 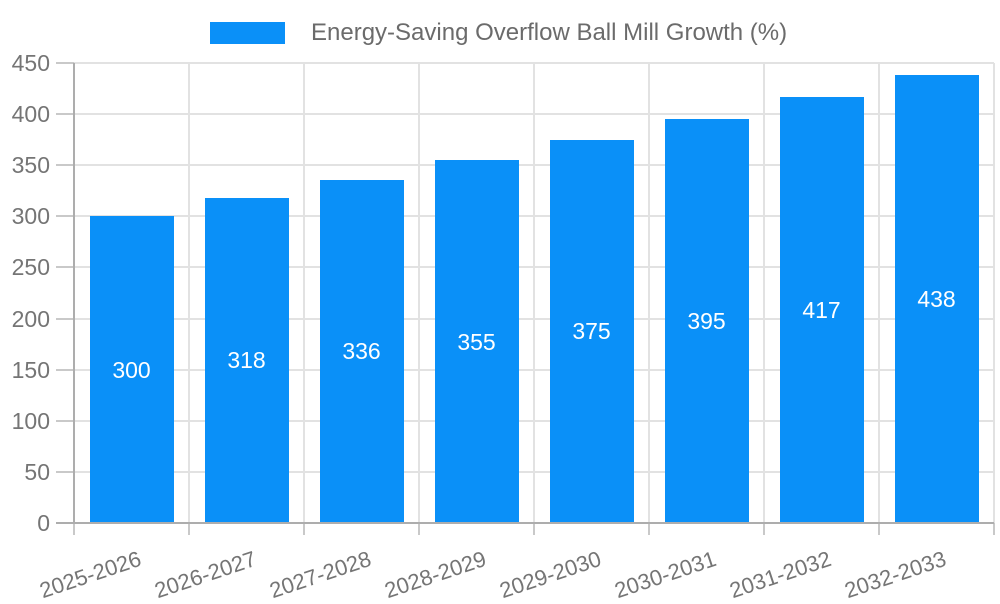 I want to click on bar-value-label: 438, so click(x=936, y=299).